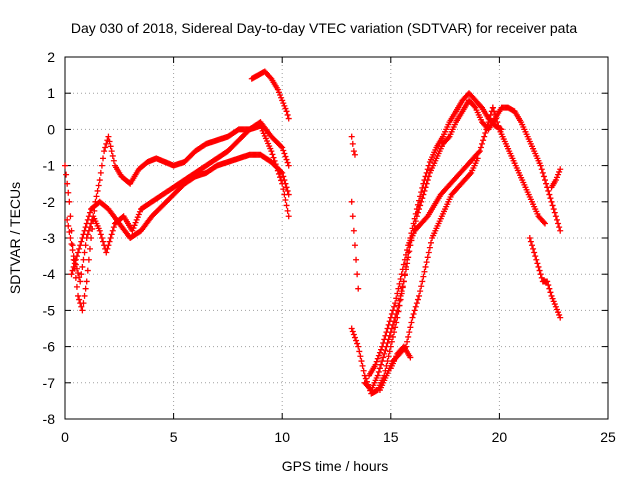 The width and height of the screenshot is (640, 485). What do you see at coordinates (431, 241) in the screenshot?
I see `series-arc-i` at bounding box center [431, 241].